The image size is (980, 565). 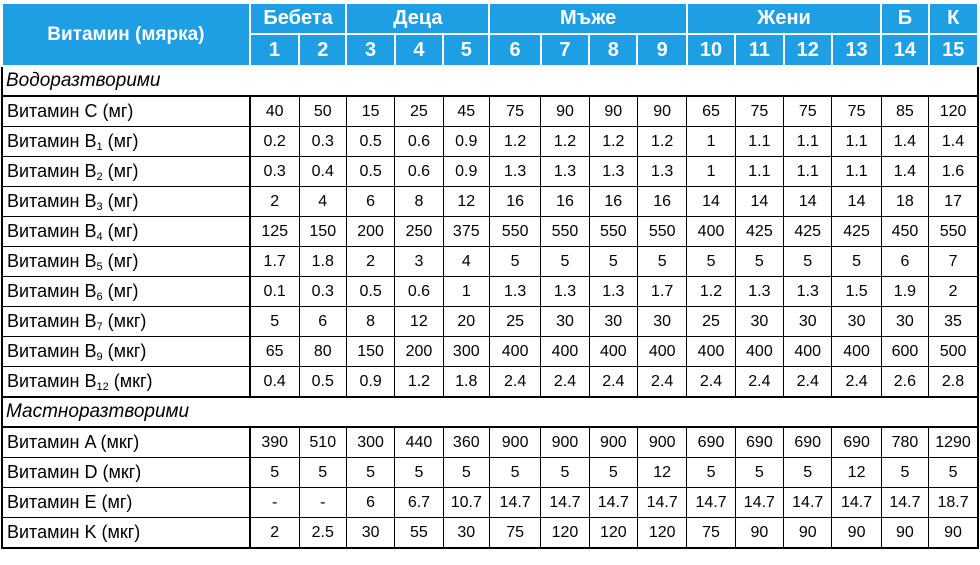 I want to click on vitamin-unit: (мкг), so click(x=130, y=381).